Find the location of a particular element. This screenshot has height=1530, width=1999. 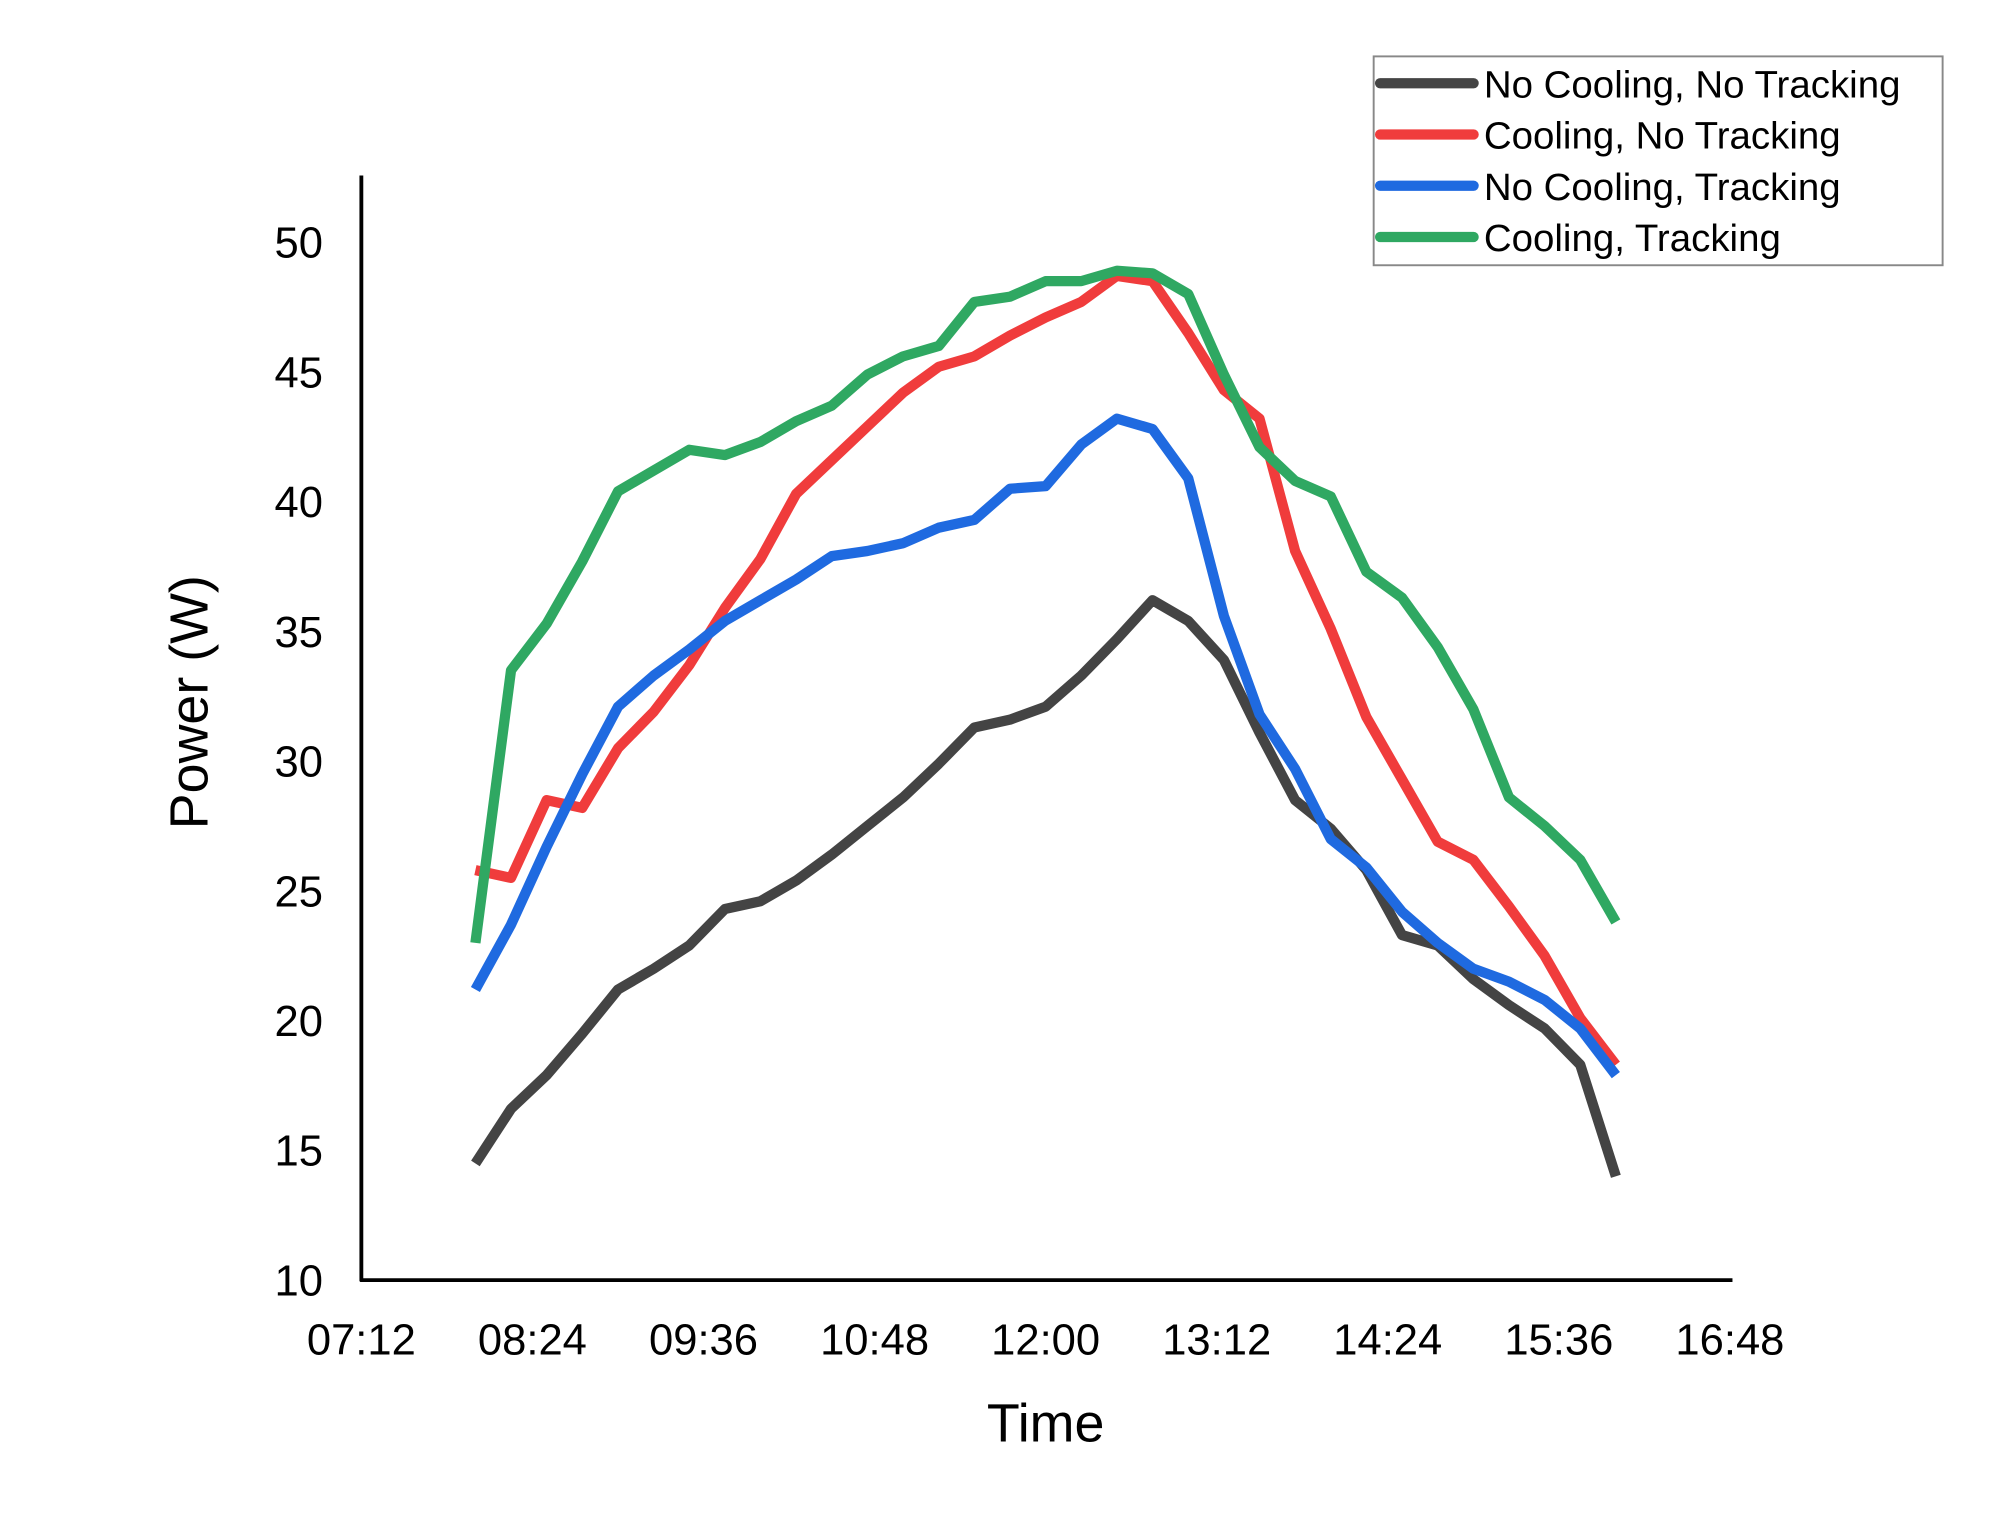

x-tick-label: 15:36 is located at coordinates (1558, 1340).